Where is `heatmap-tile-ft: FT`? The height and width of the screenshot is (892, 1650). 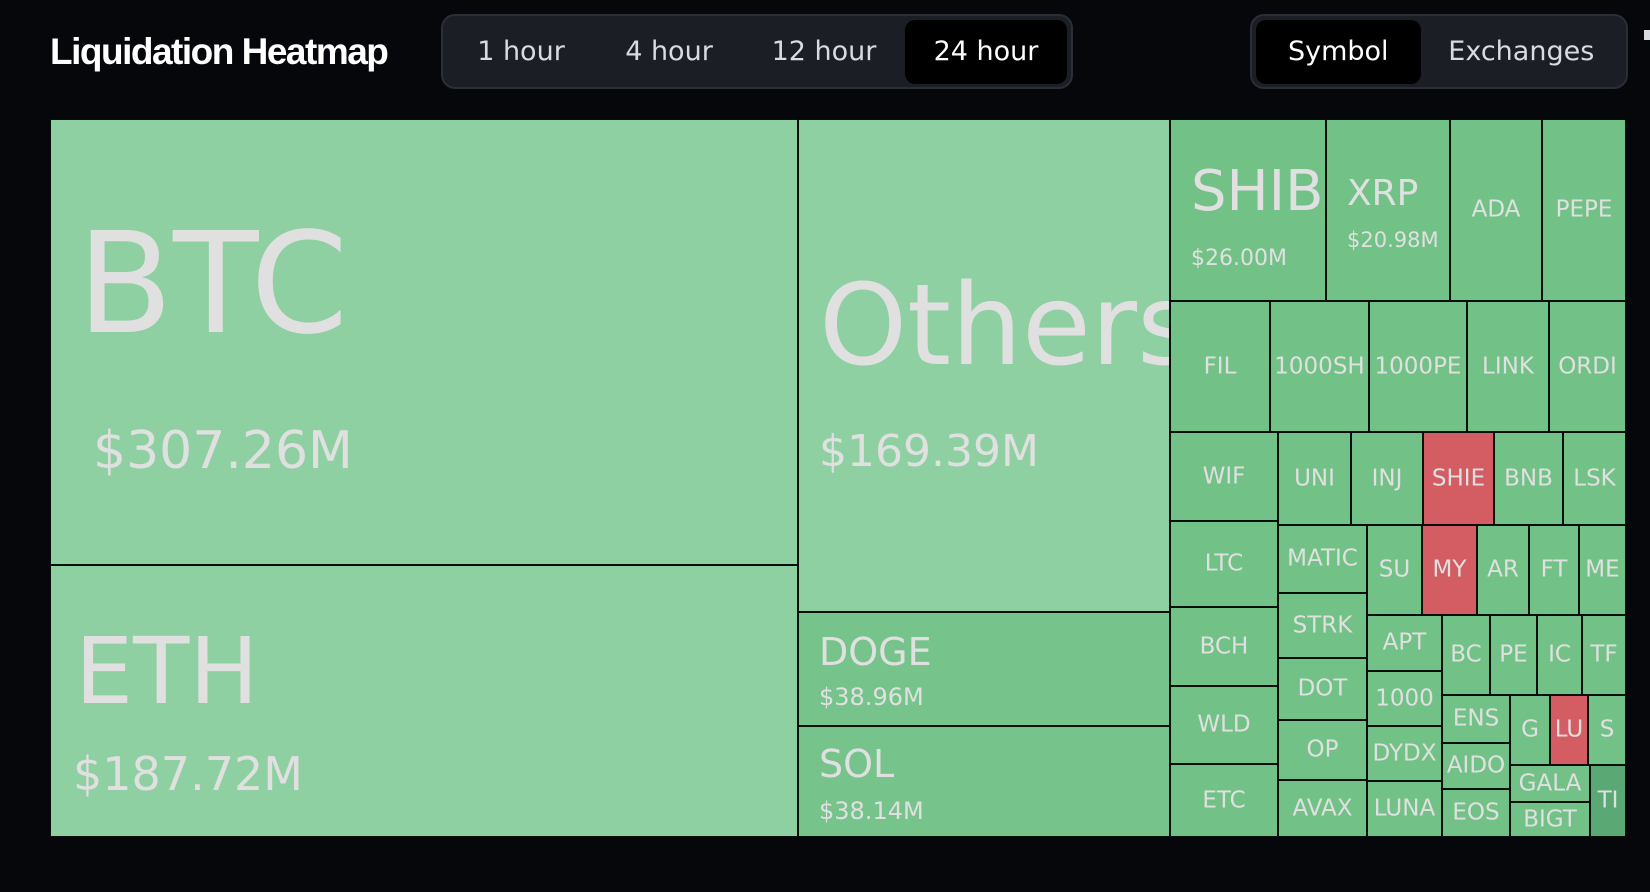 heatmap-tile-ft: FT is located at coordinates (1554, 570).